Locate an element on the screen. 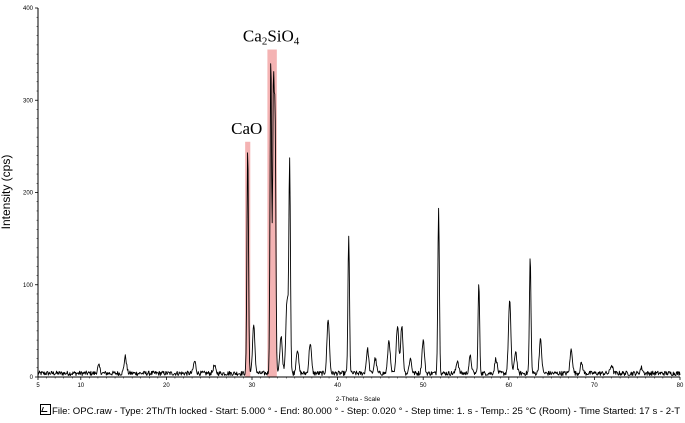  y-axis-label: Intensity (cps) is located at coordinates (6, 192).